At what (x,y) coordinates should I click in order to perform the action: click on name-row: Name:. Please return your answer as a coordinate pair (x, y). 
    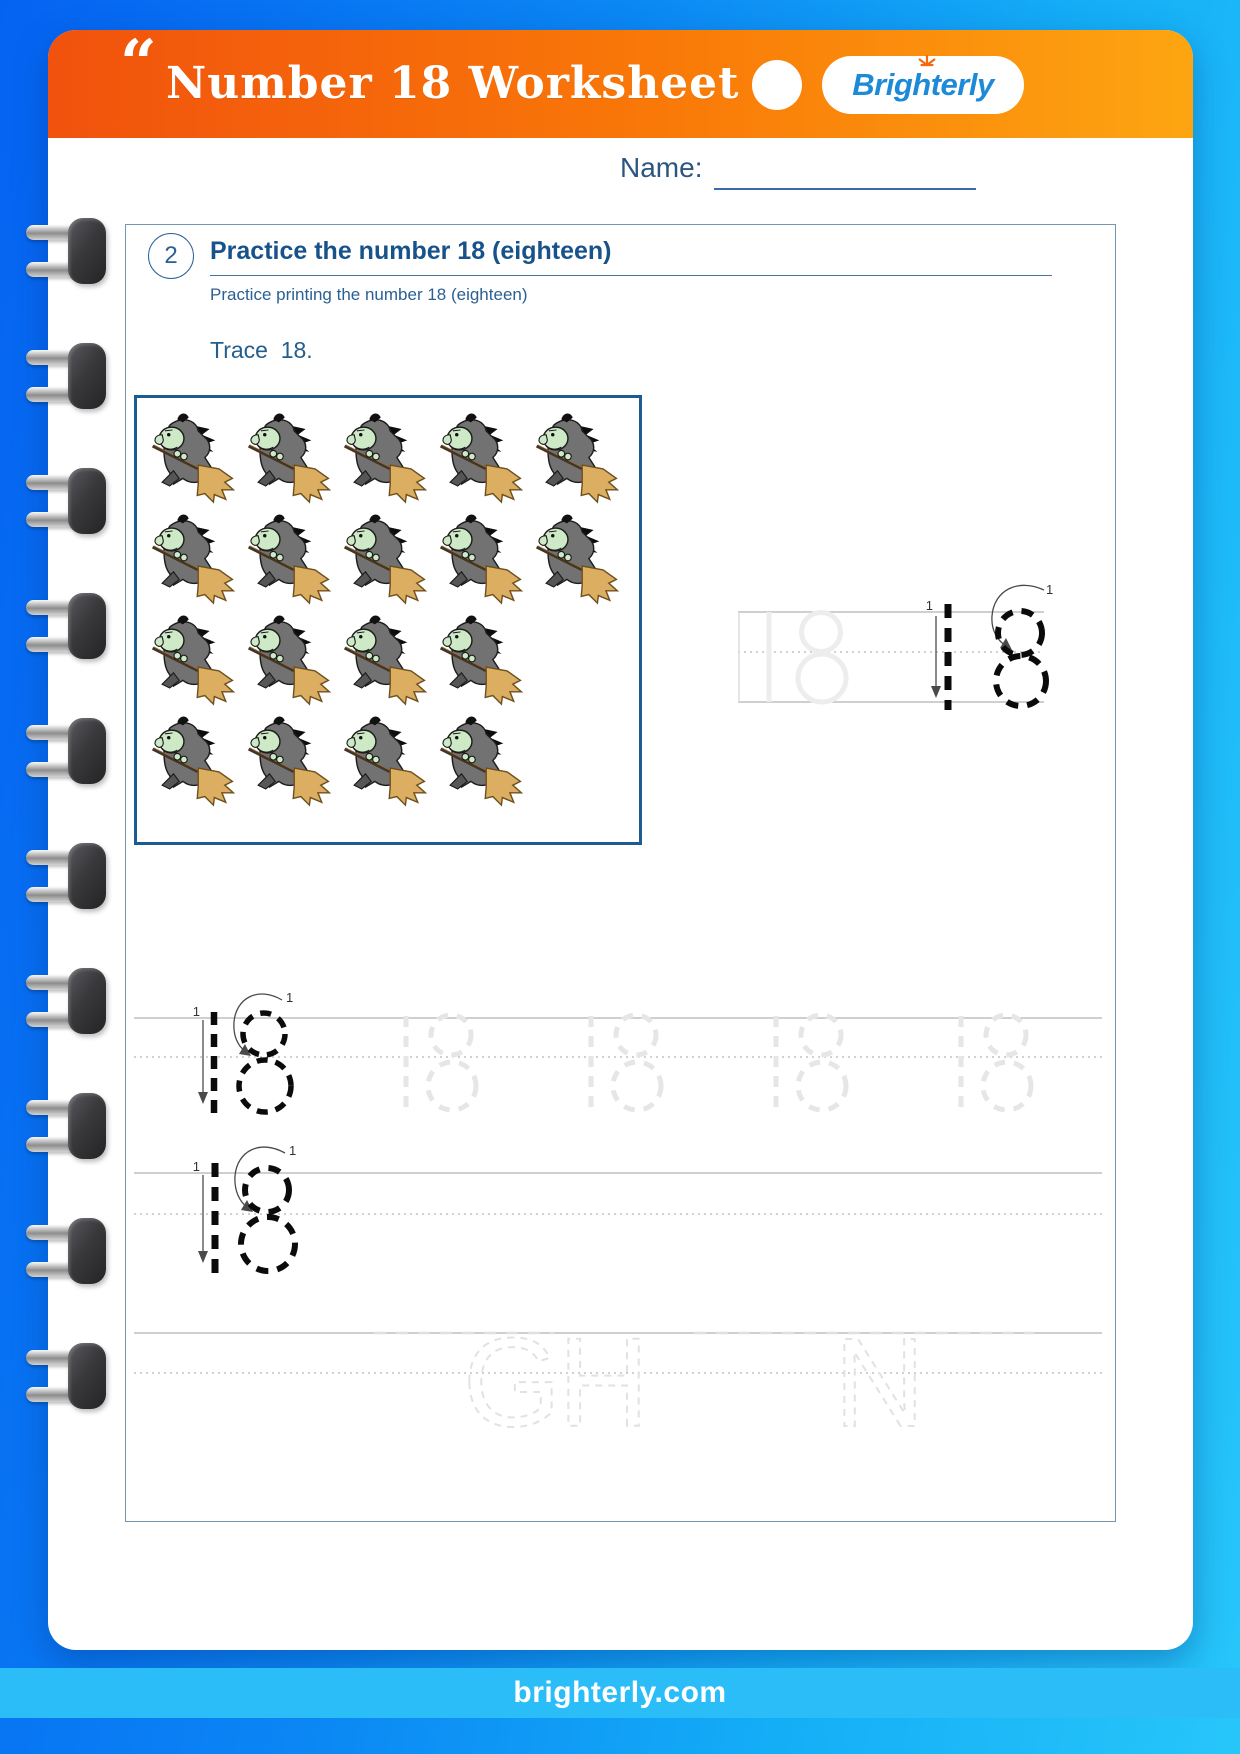
    Looking at the image, I should click on (620, 171).